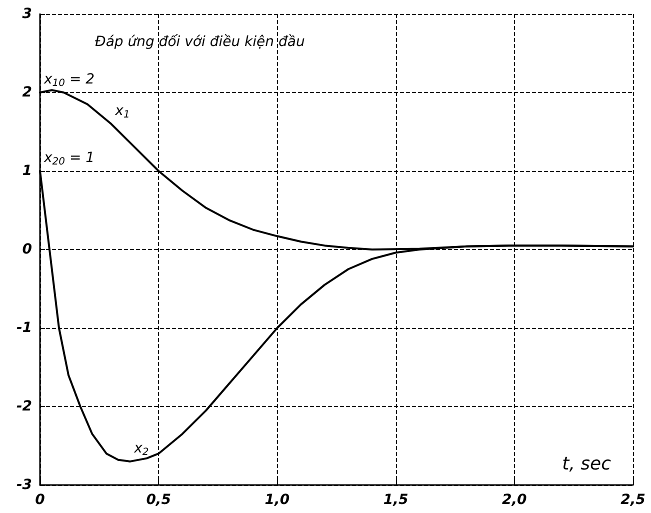  Describe the element at coordinates (24, 485) in the screenshot. I see `y-tick-label: -3` at that location.